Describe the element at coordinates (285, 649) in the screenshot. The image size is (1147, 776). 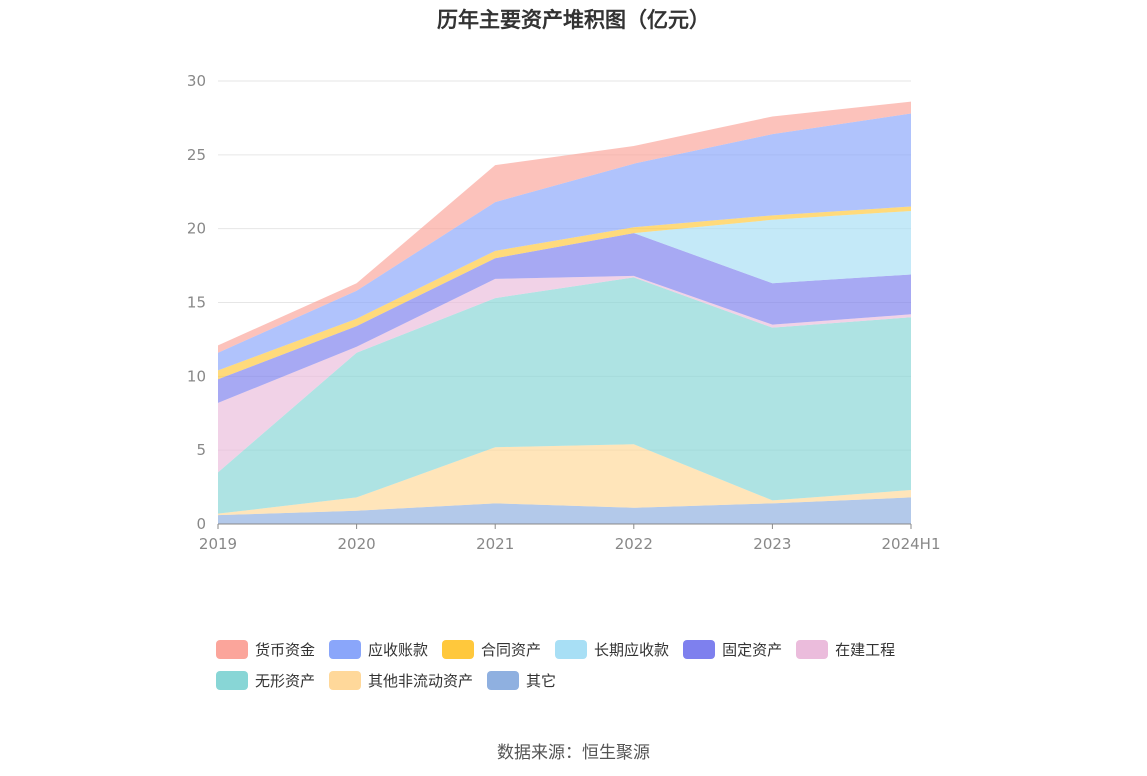
I see `legend-label: 货币资金` at that location.